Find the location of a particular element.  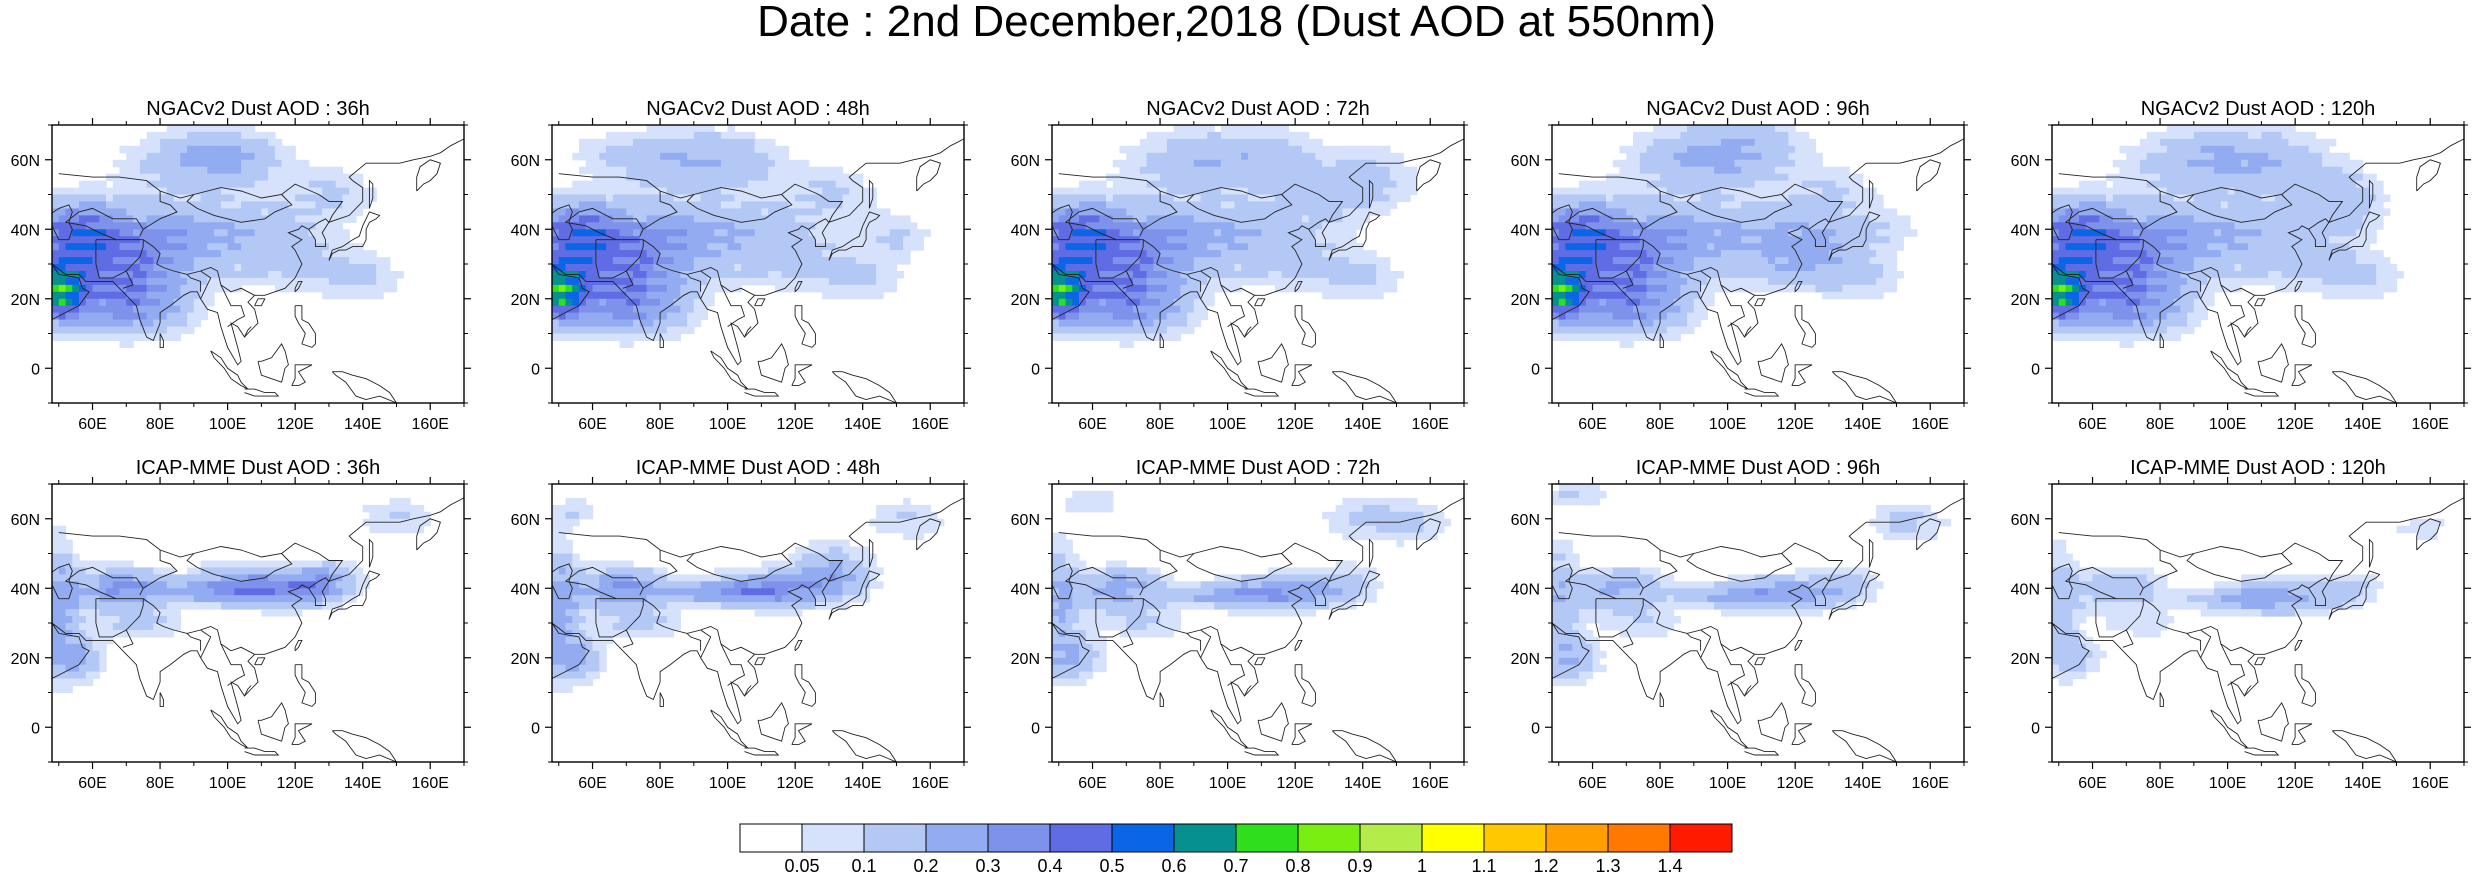

colorbar-label: 0.3 is located at coordinates (987, 865).